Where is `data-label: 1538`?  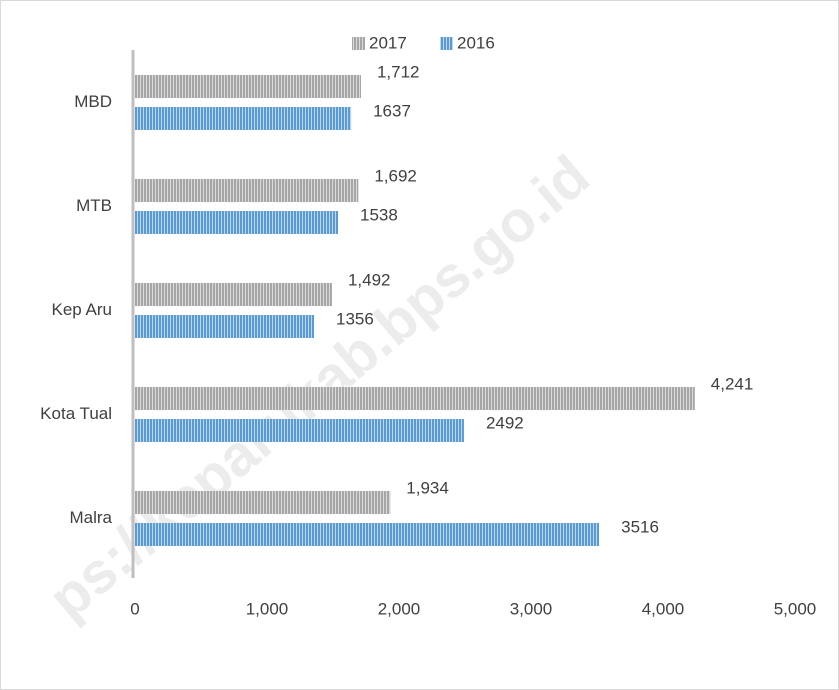
data-label: 1538 is located at coordinates (379, 214).